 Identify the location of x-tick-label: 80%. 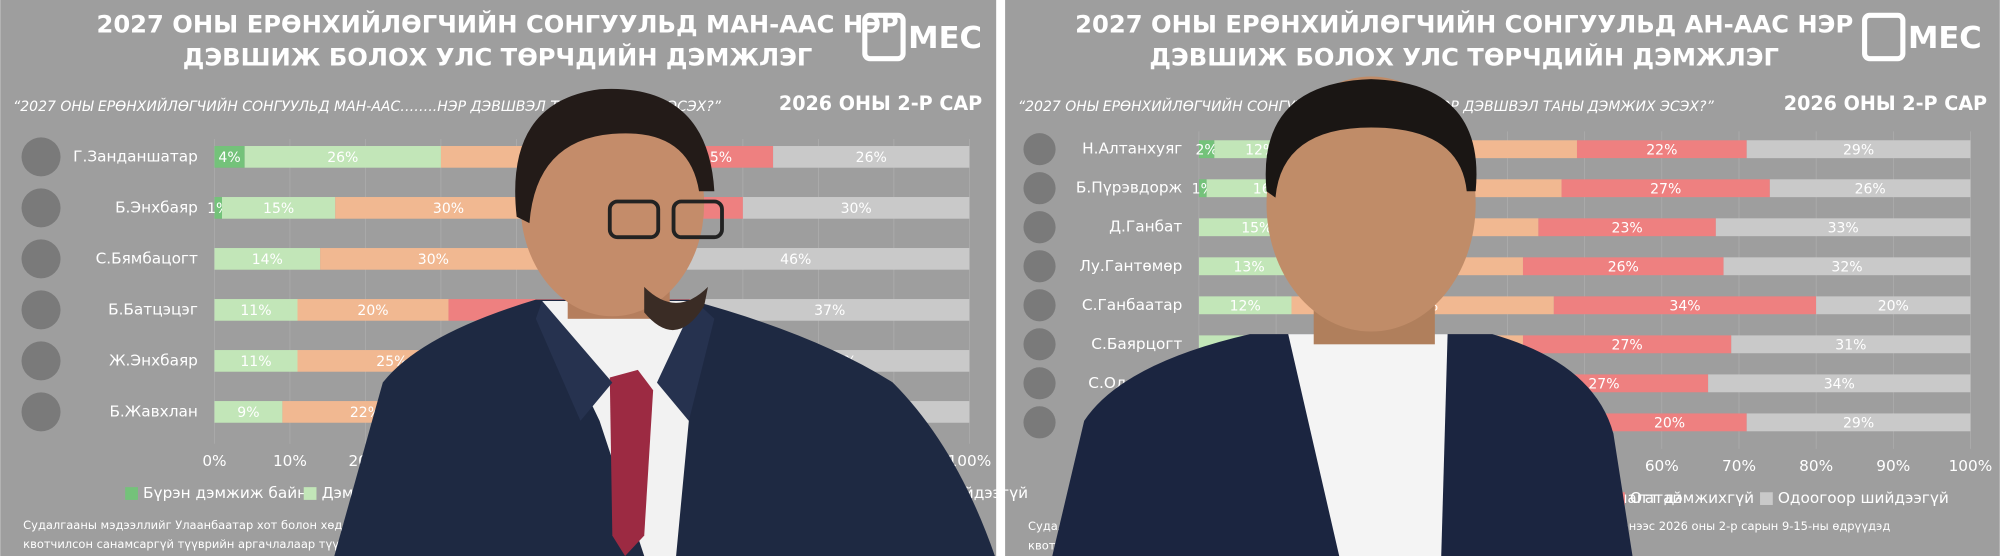
(1816, 466).